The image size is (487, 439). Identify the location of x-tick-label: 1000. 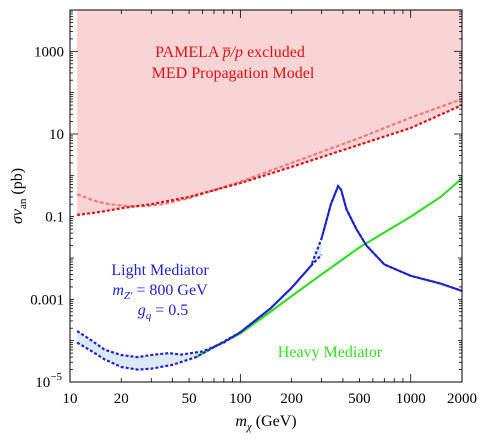
(411, 399).